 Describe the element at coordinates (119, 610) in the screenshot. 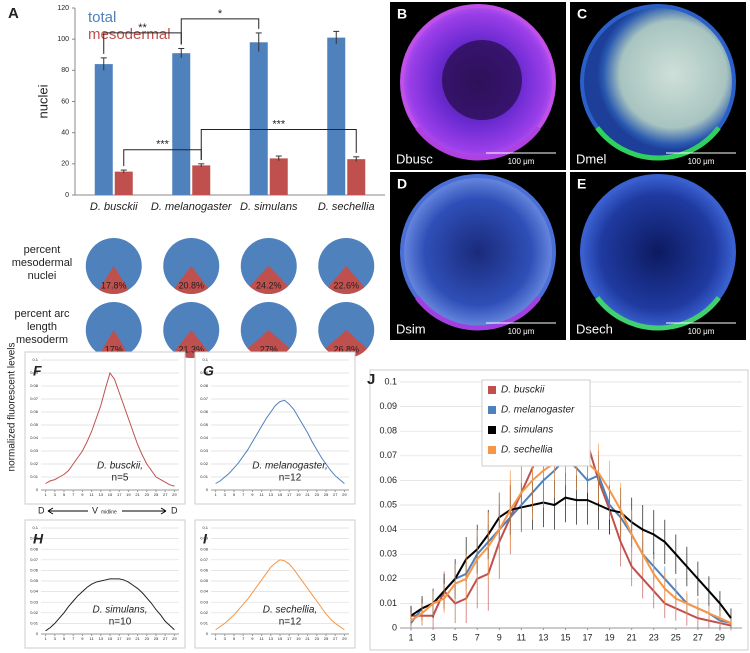

I see `caption-species: D. simulans,` at that location.